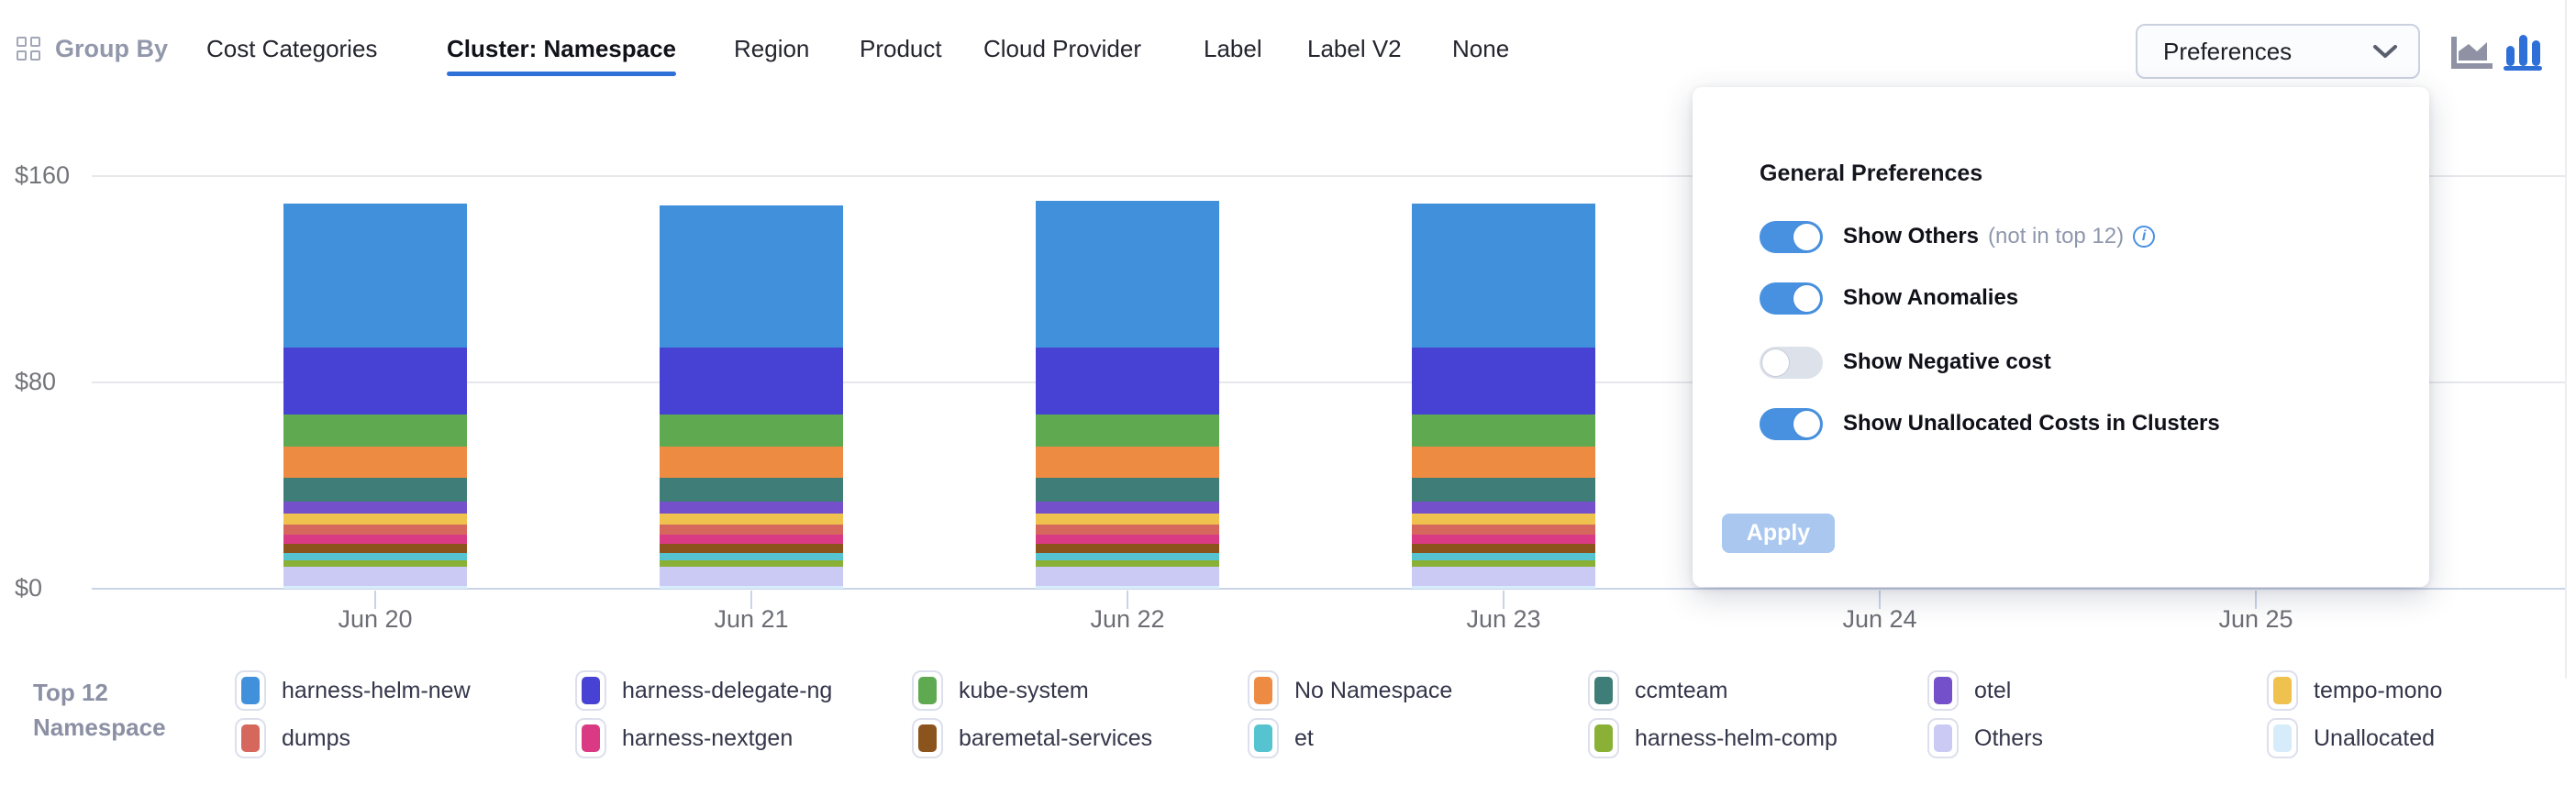 The width and height of the screenshot is (2576, 785). Describe the element at coordinates (2524, 49) in the screenshot. I see `column-chart-icon` at that location.